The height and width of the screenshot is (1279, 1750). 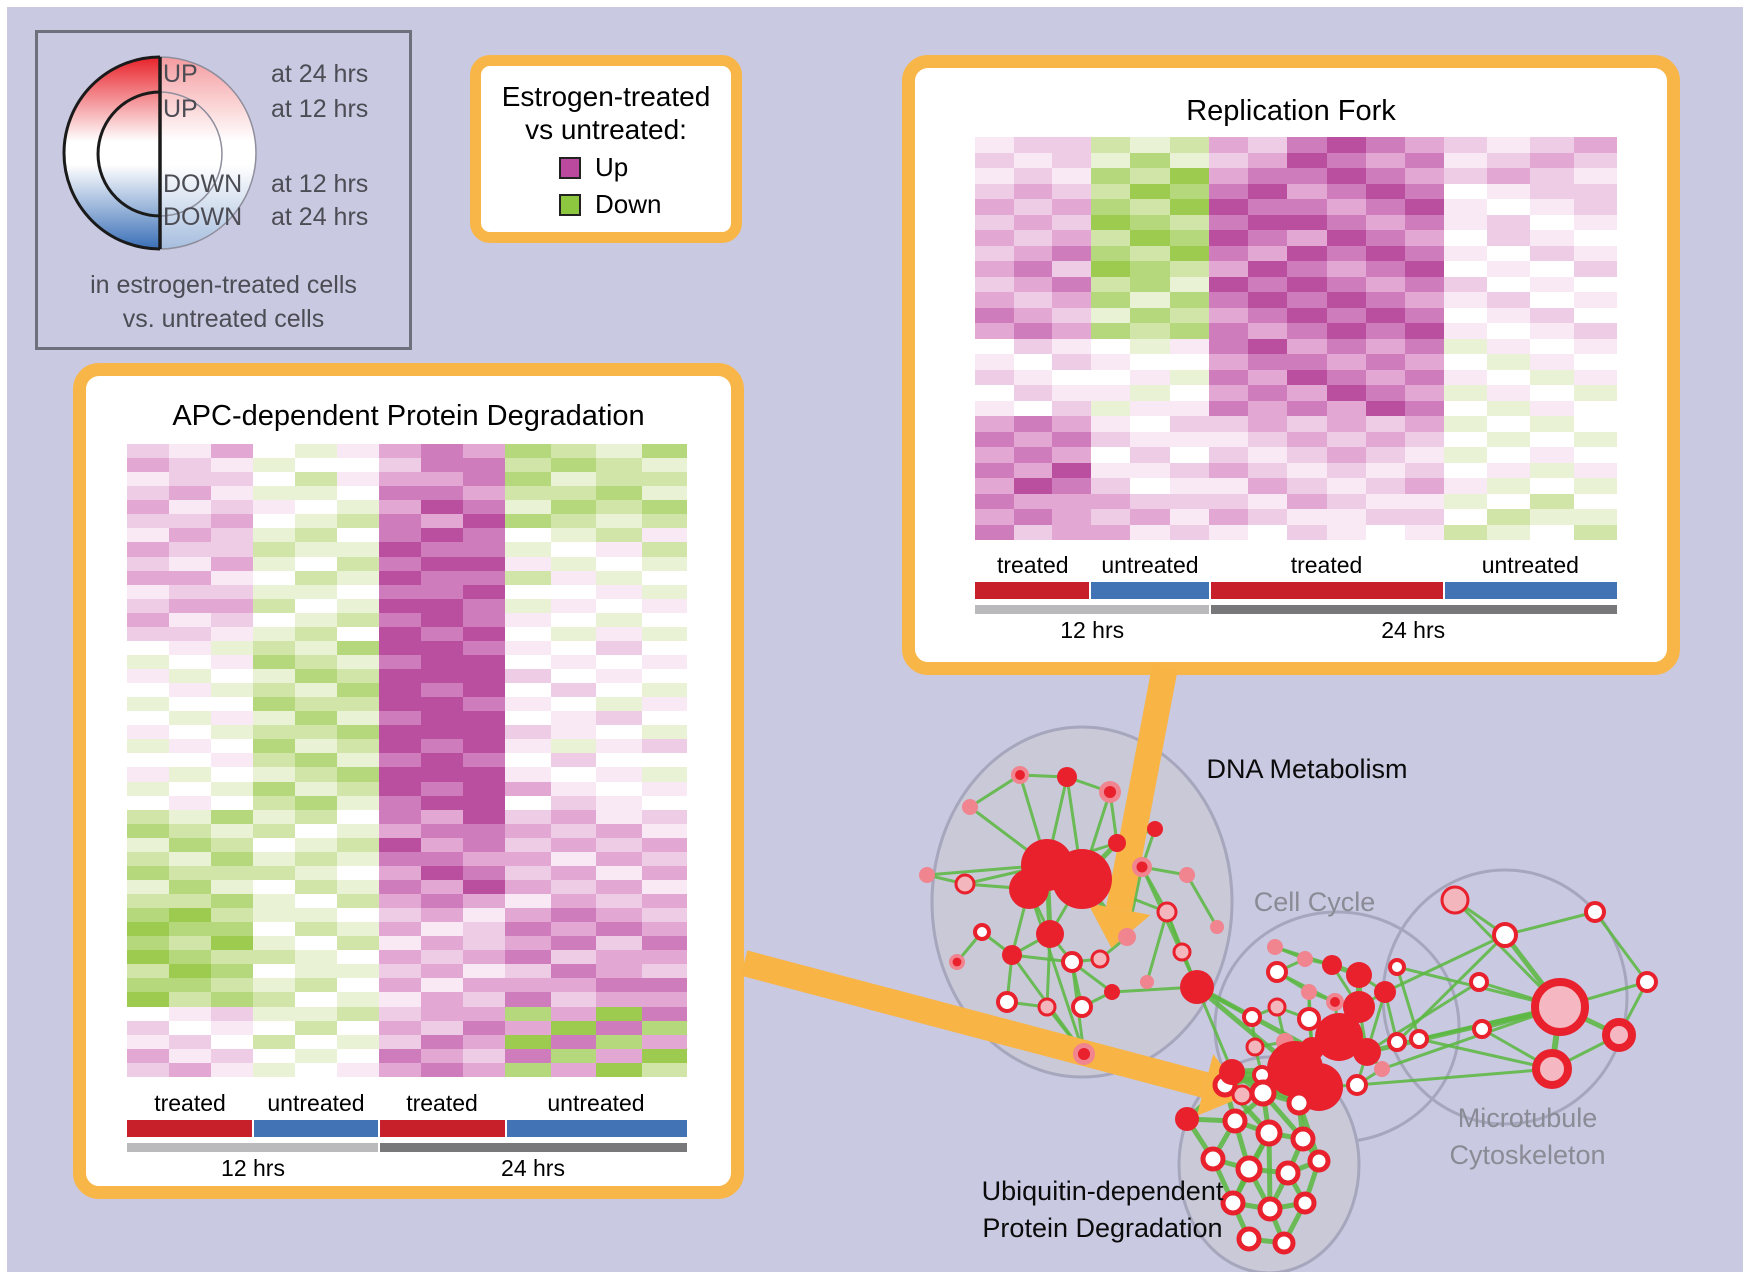 I want to click on network-edge, so click(x=1485, y=1054).